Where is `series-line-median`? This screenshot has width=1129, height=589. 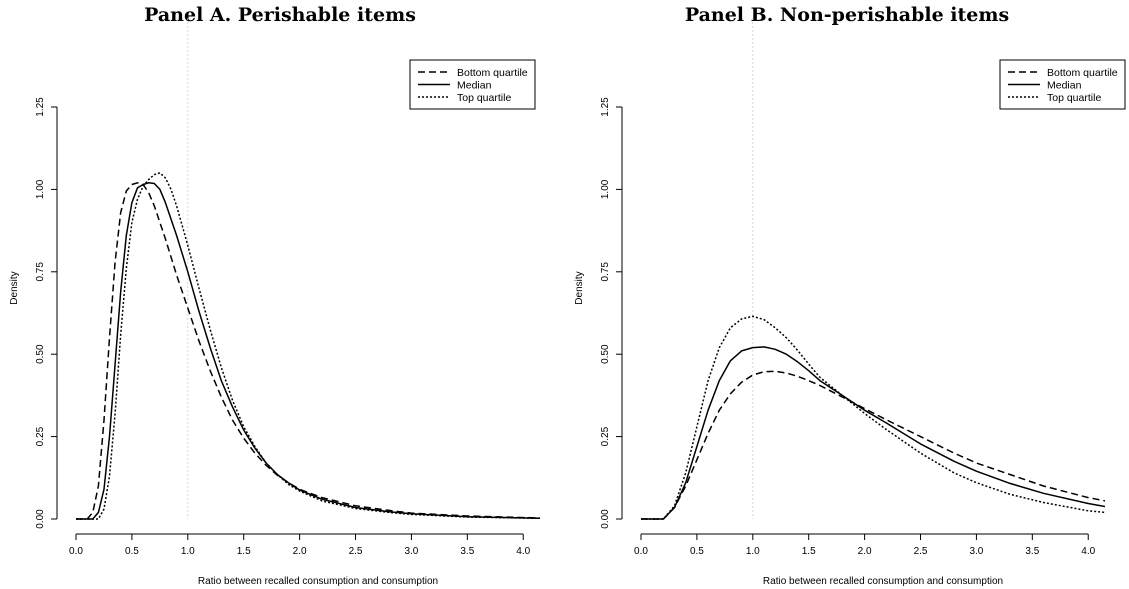
series-line-median is located at coordinates (873, 433).